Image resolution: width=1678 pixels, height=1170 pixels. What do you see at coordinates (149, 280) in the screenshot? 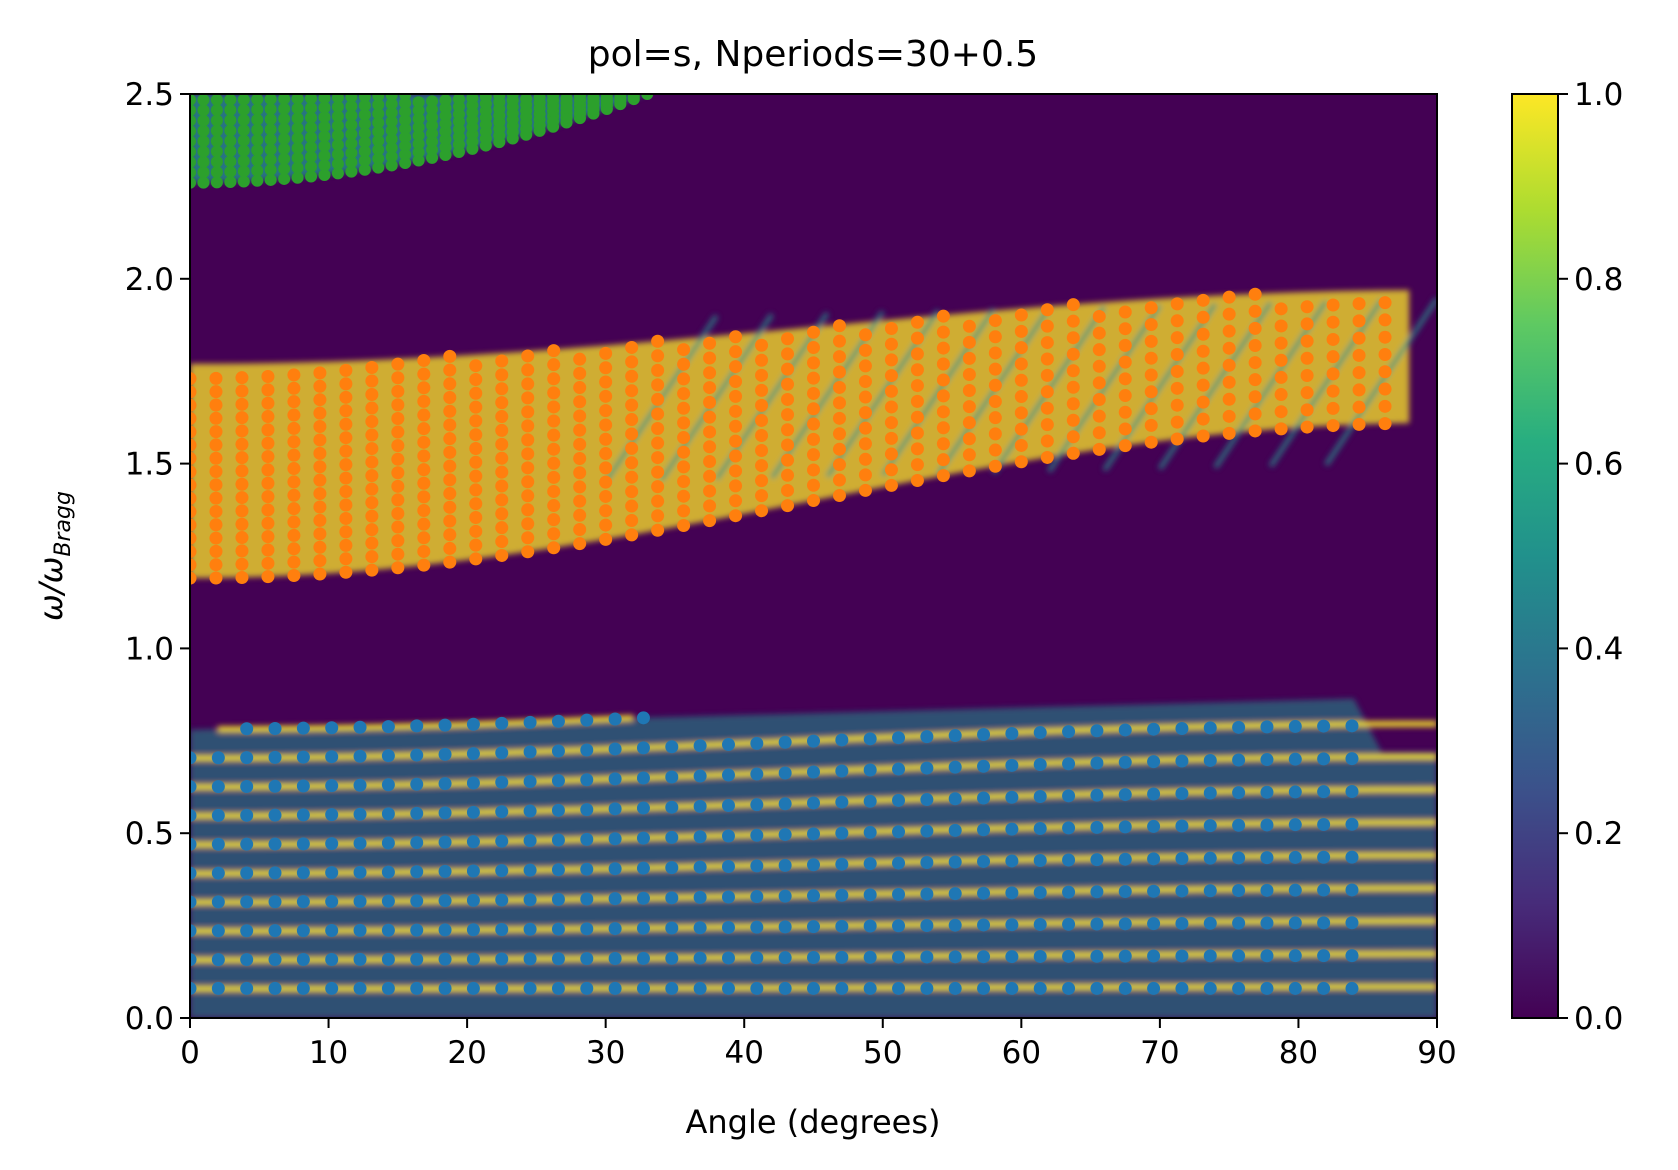
I see `y-tick-label: 2.0` at bounding box center [149, 280].